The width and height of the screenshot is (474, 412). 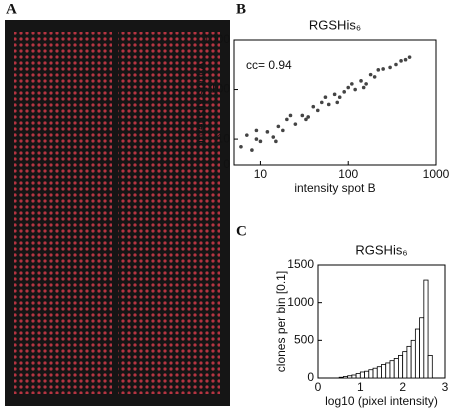 What do you see at coordinates (261, 174) in the screenshot?
I see `x-tick-label: 10` at bounding box center [261, 174].